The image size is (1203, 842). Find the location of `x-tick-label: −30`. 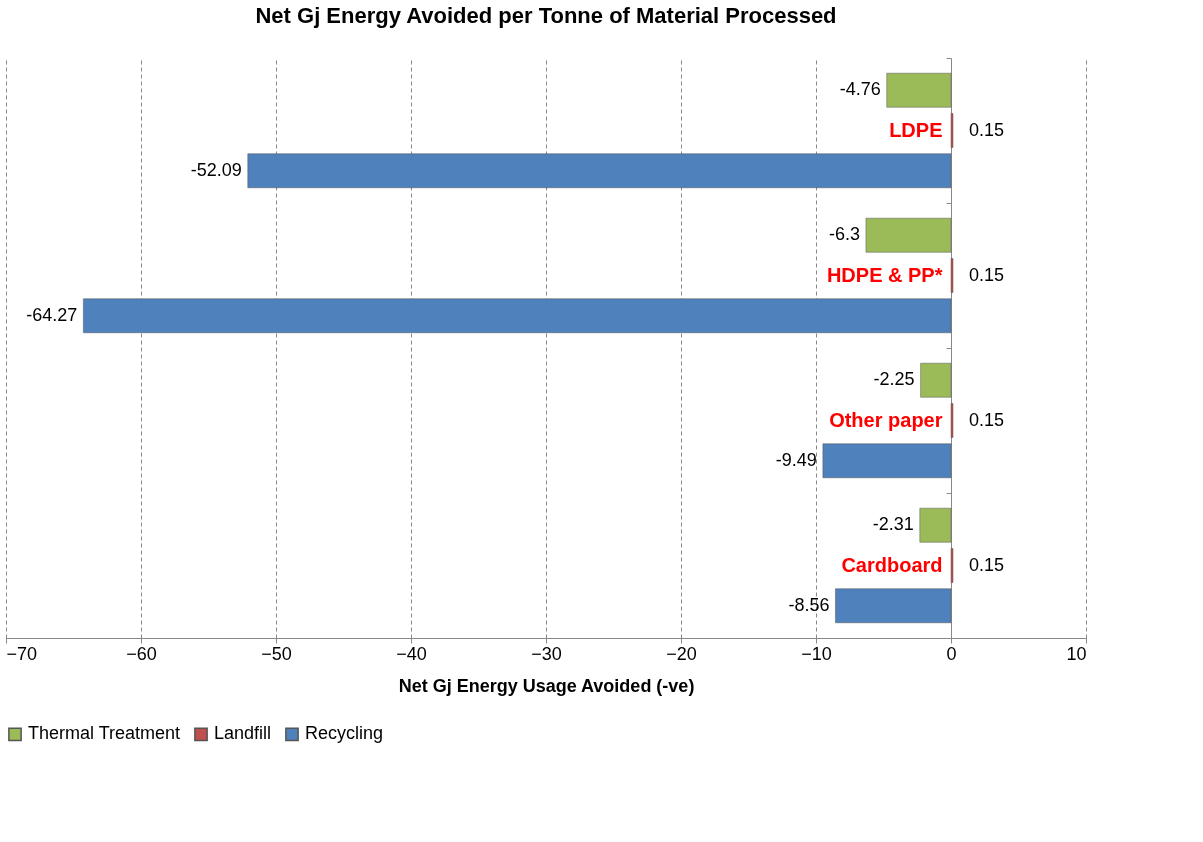

x-tick-label: −30 is located at coordinates (546, 653).